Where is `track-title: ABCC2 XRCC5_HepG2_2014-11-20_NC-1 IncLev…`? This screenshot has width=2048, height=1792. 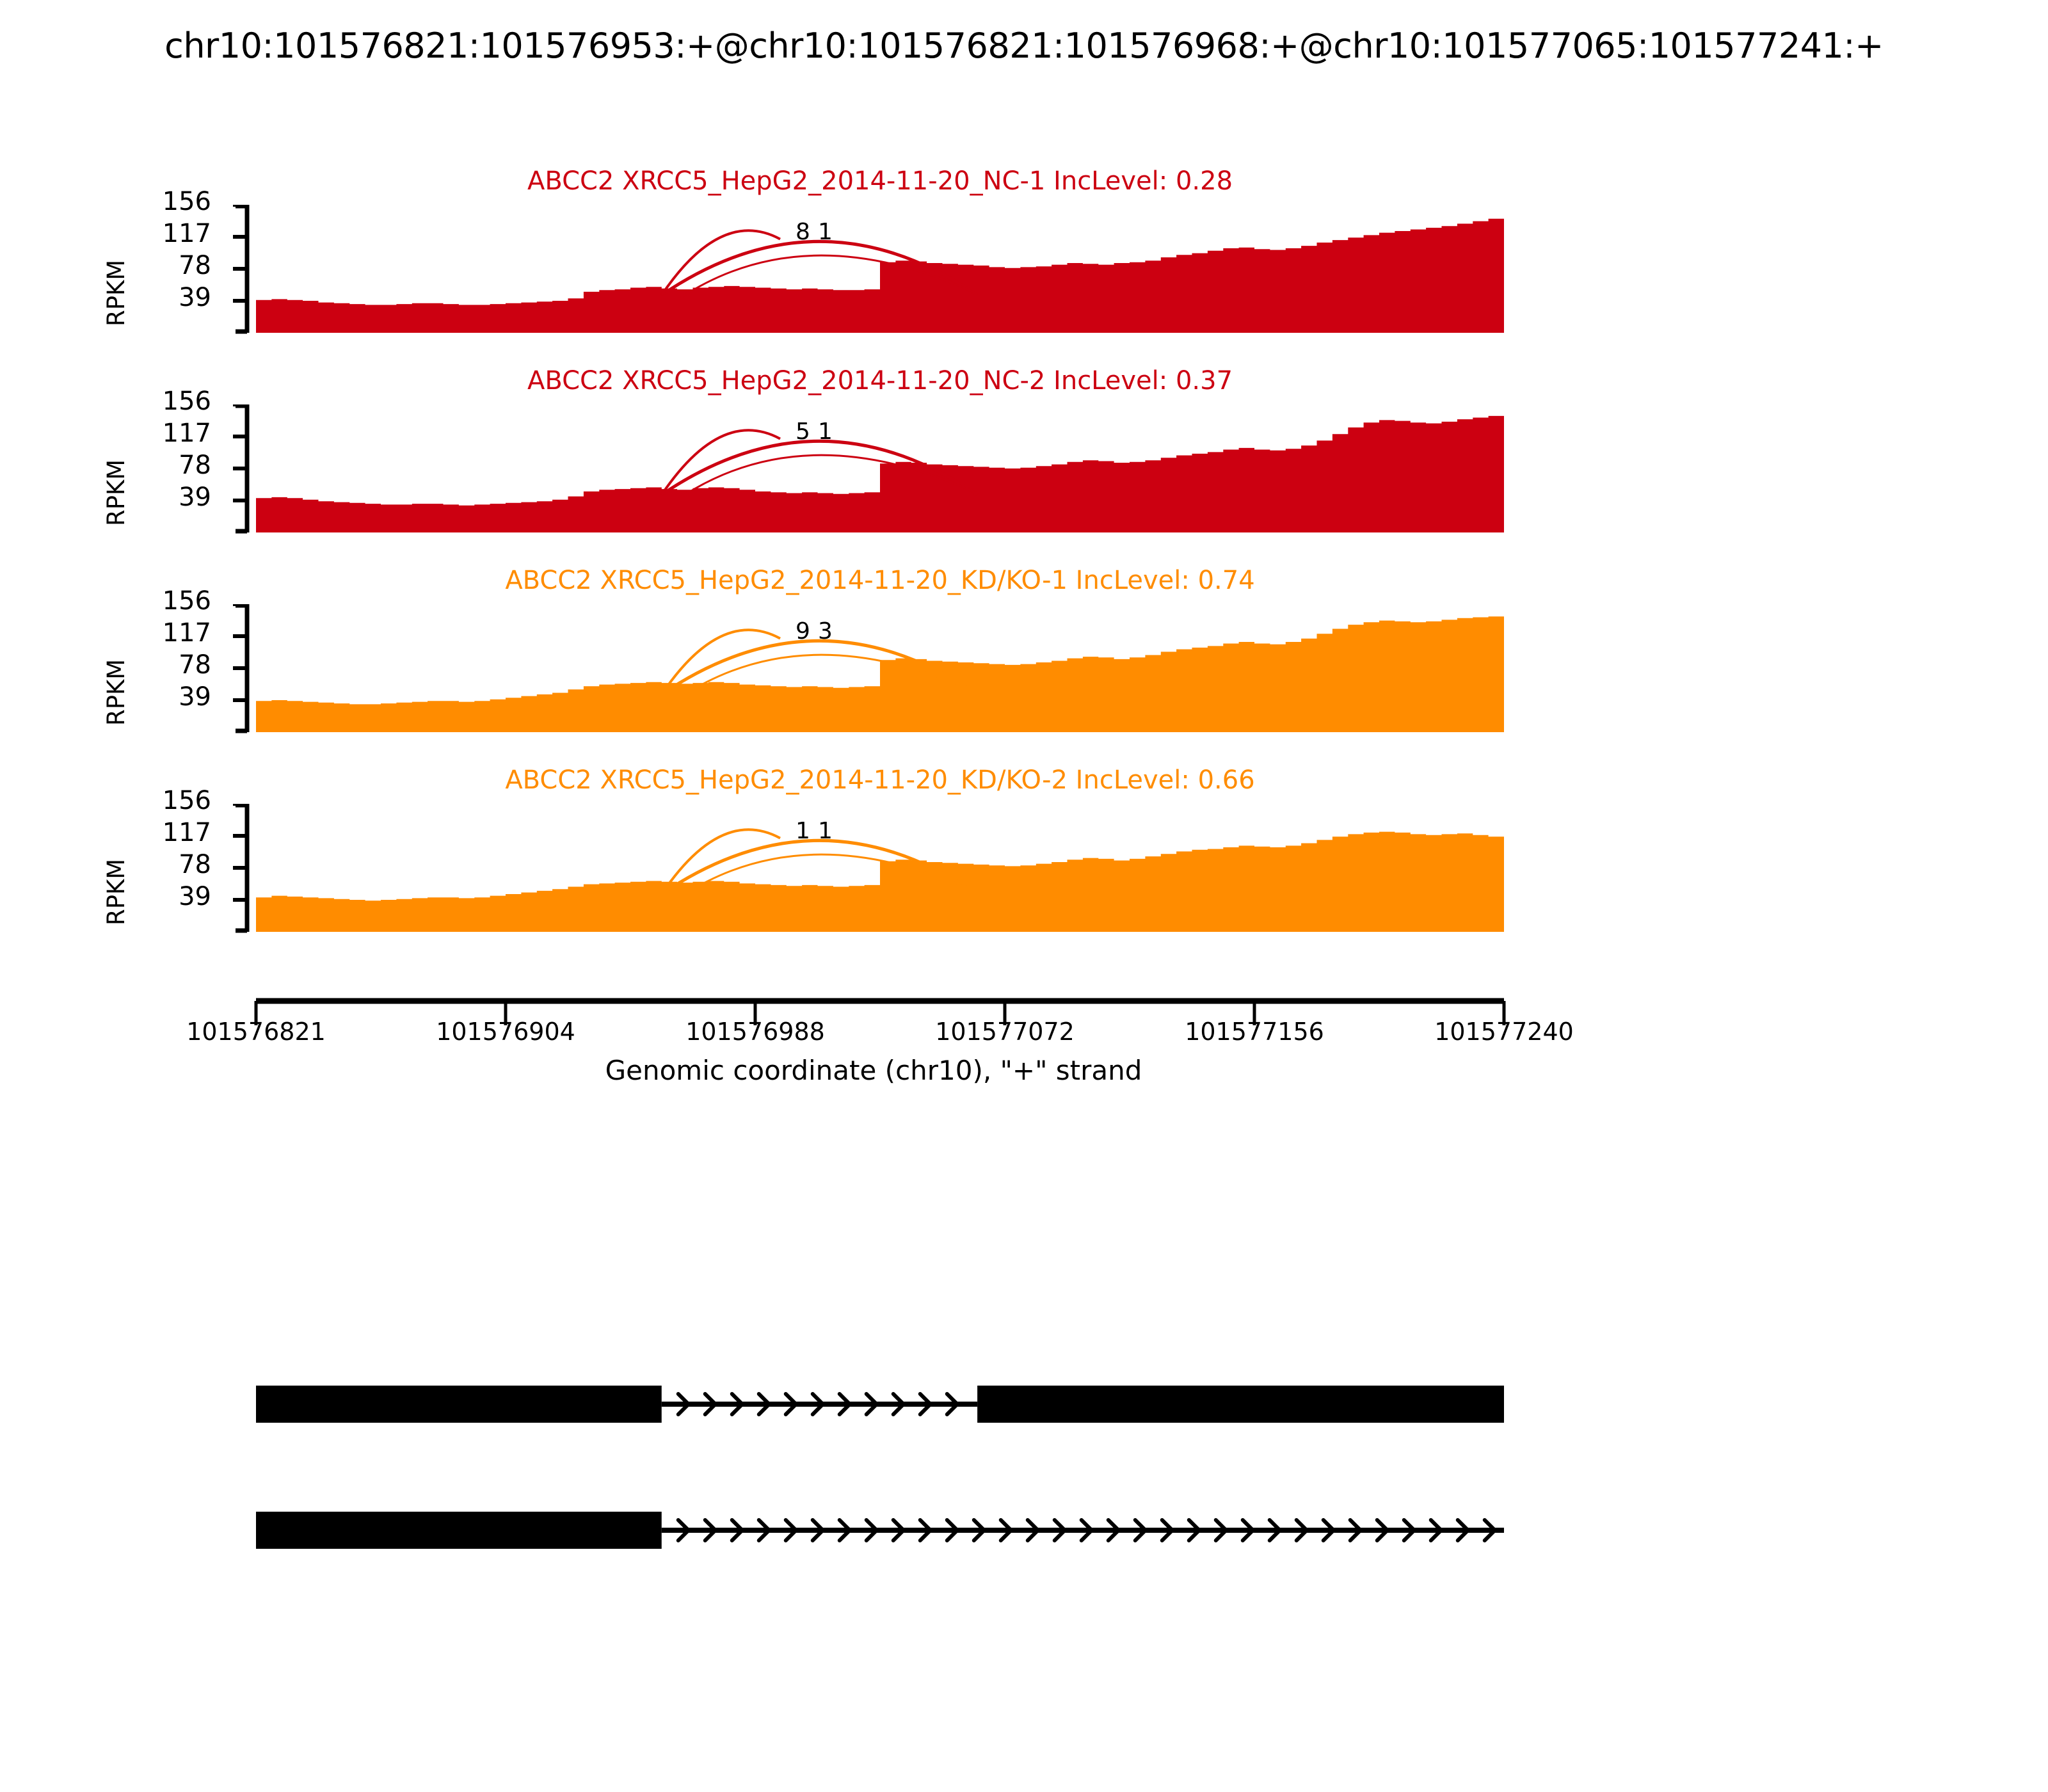 track-title: ABCC2 XRCC5_HepG2_2014-11-20_NC-1 IncLev… is located at coordinates (880, 181).